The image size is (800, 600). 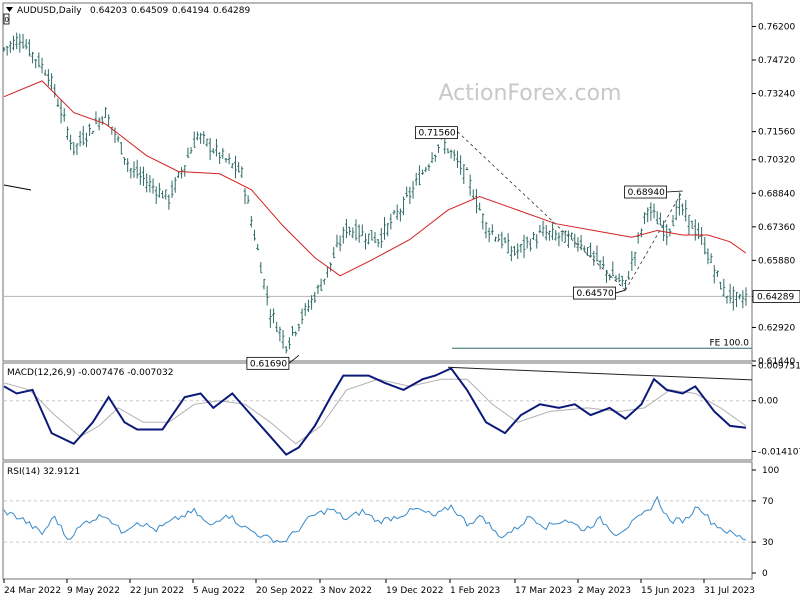 What do you see at coordinates (108, 11) in the screenshot?
I see `ohlc-open: 0.64203` at bounding box center [108, 11].